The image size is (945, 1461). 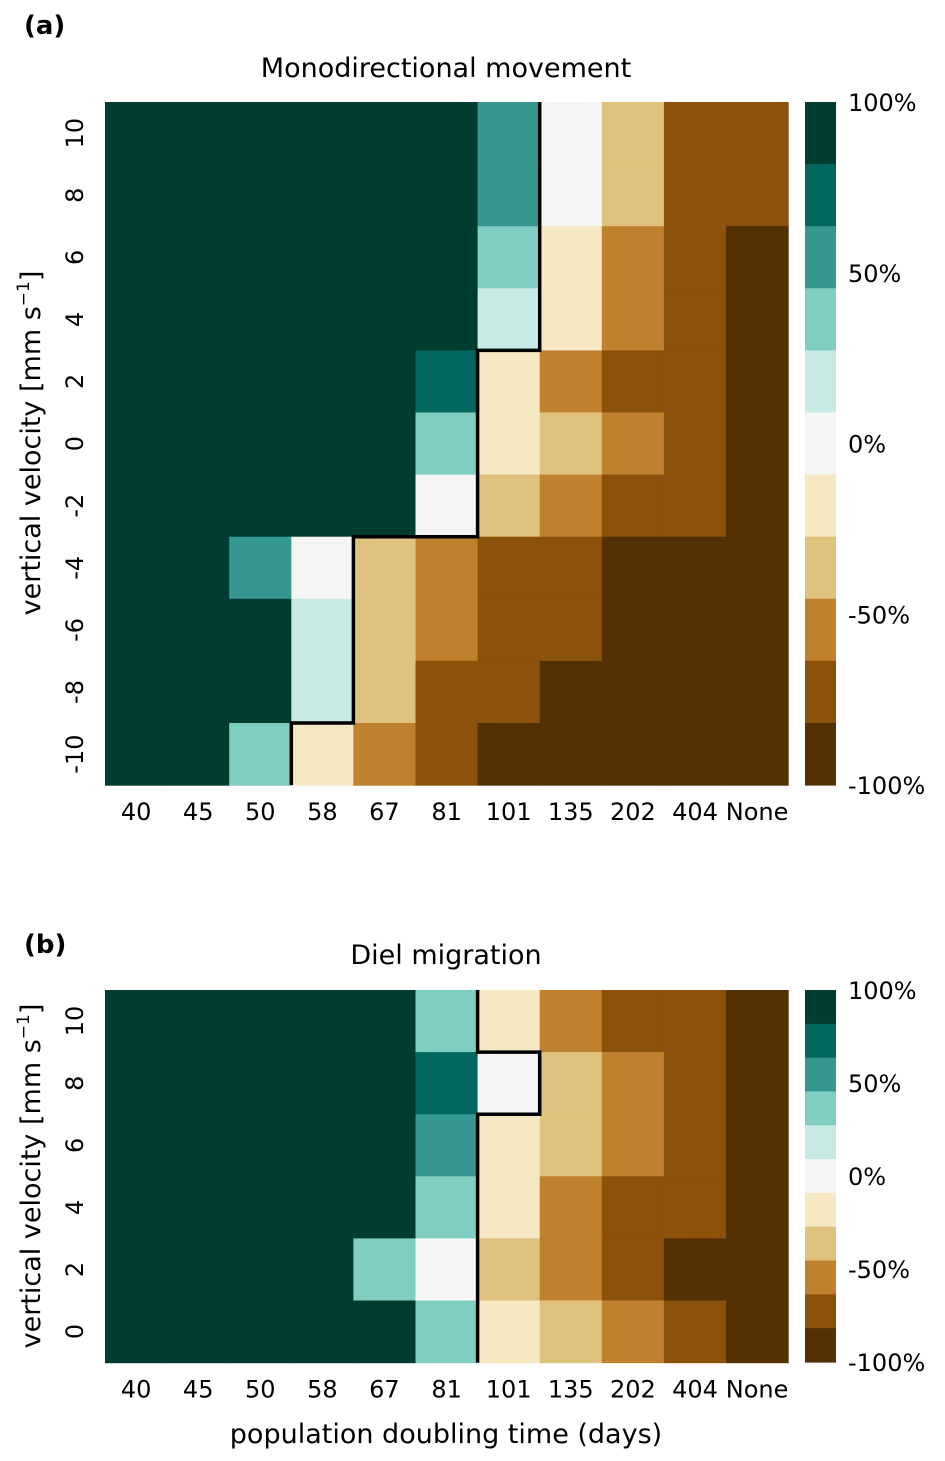 What do you see at coordinates (75, 381) in the screenshot?
I see `y-tick-label: 2` at bounding box center [75, 381].